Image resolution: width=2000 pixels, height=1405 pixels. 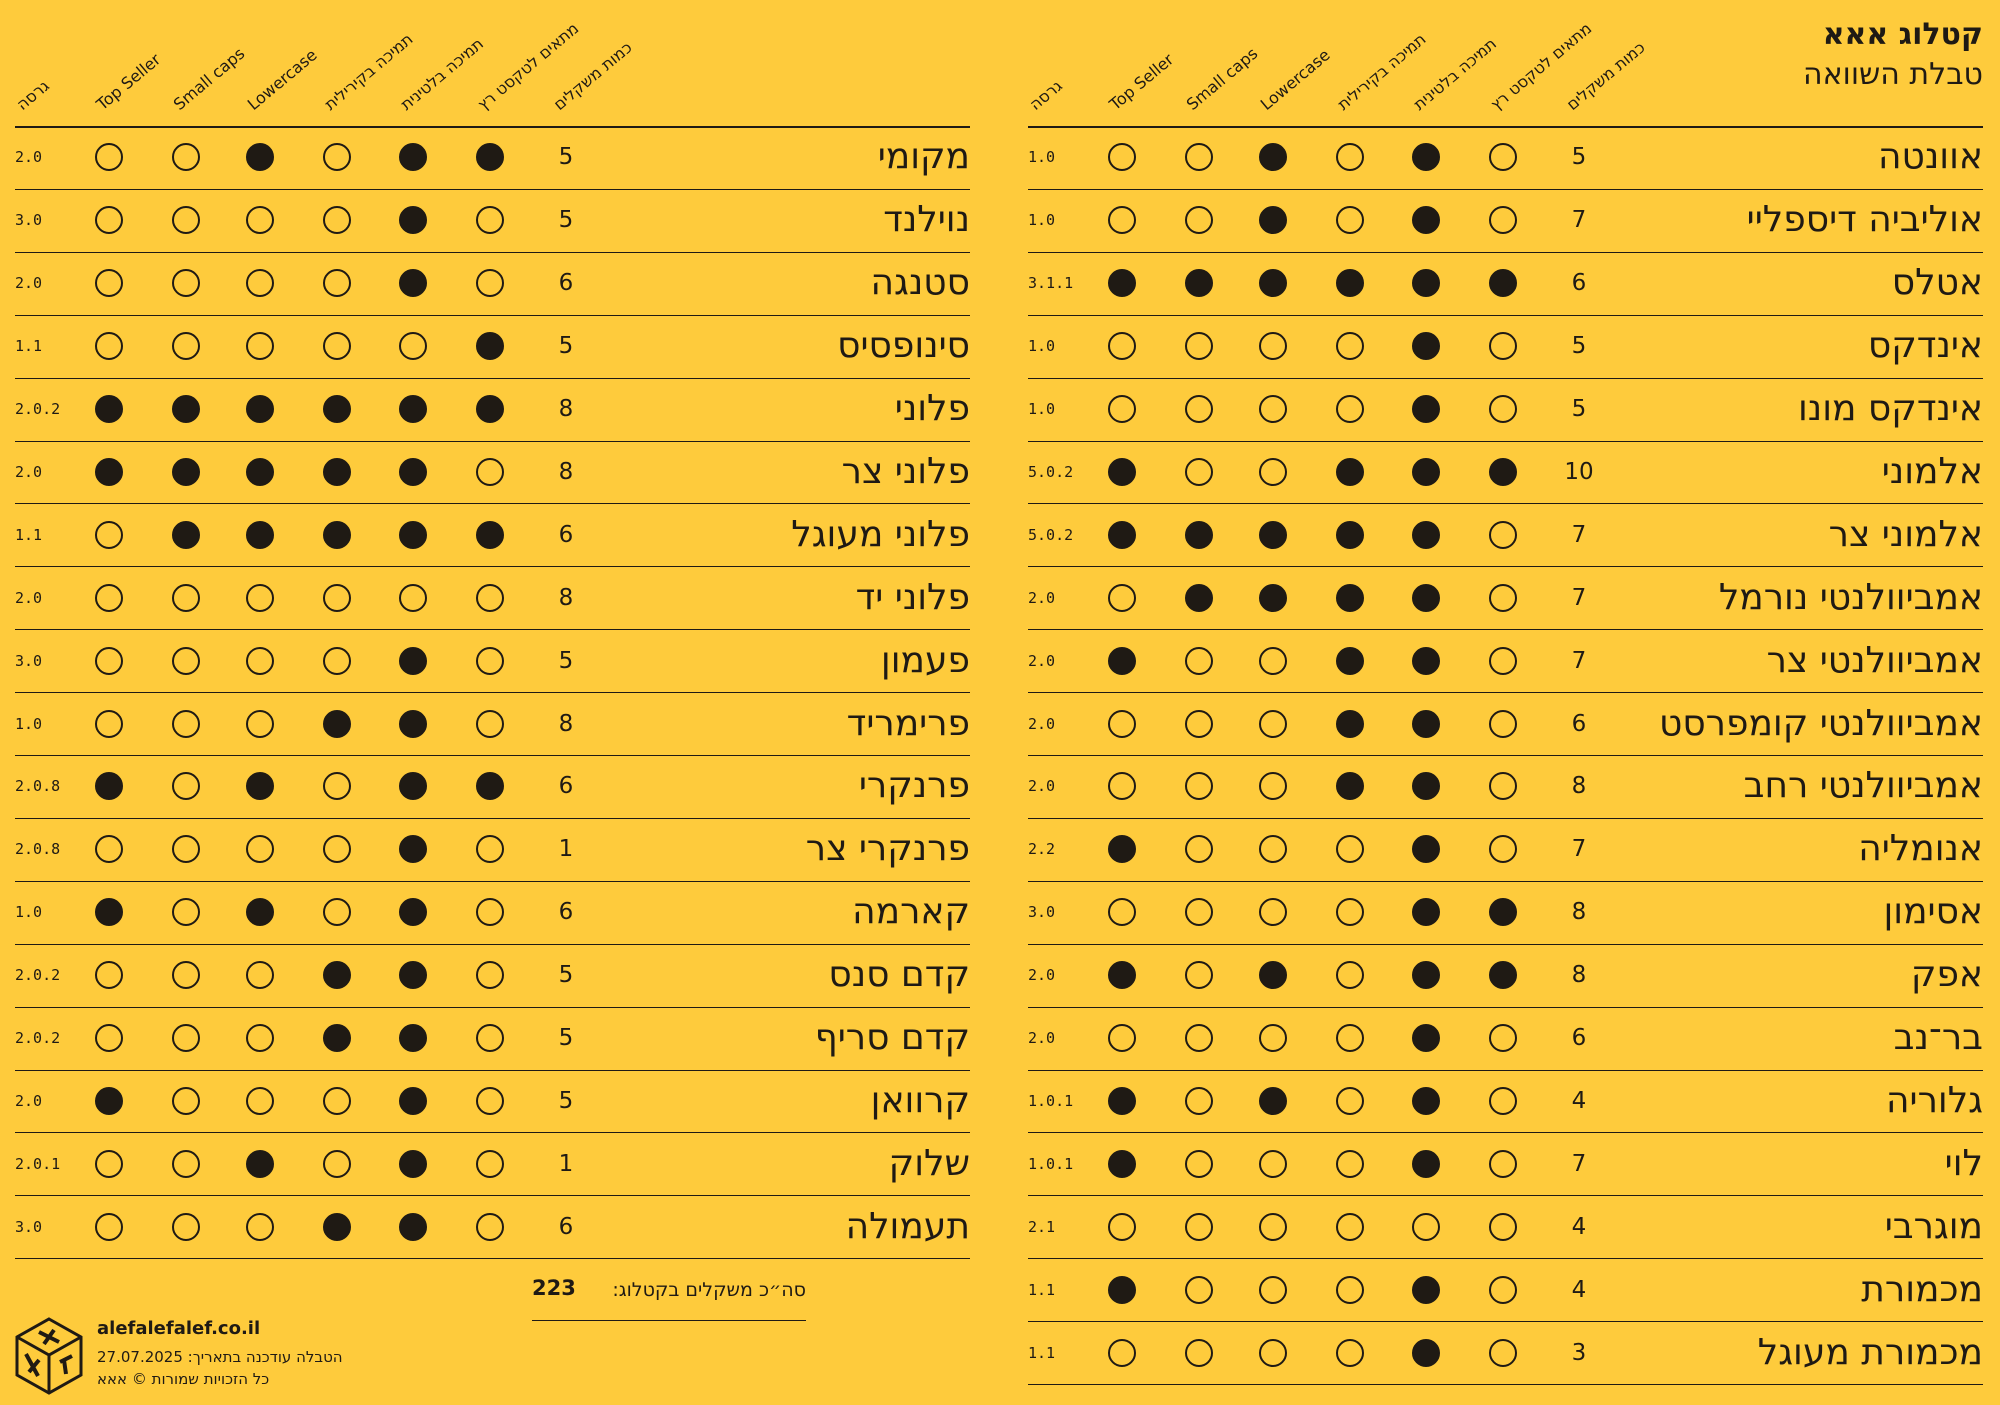 What do you see at coordinates (1579, 723) in the screenshot?
I see `weights-count: 6` at bounding box center [1579, 723].